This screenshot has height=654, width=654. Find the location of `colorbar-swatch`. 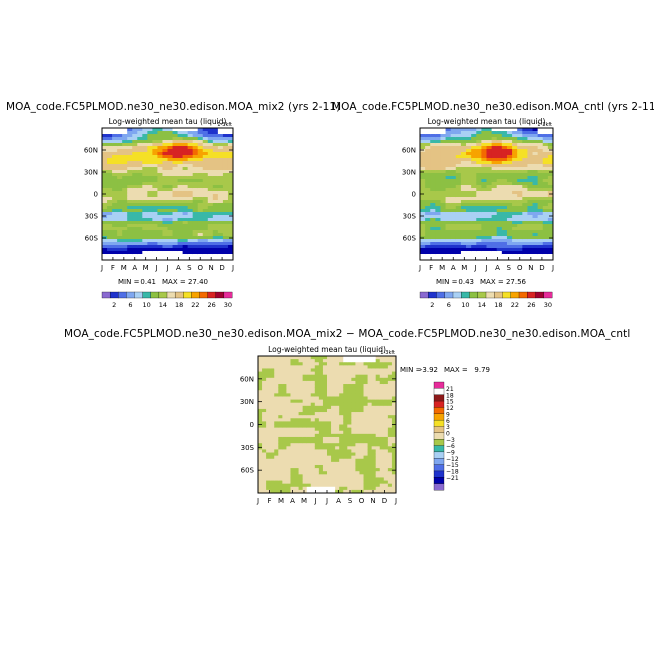

colorbar-swatch is located at coordinates (439, 474).